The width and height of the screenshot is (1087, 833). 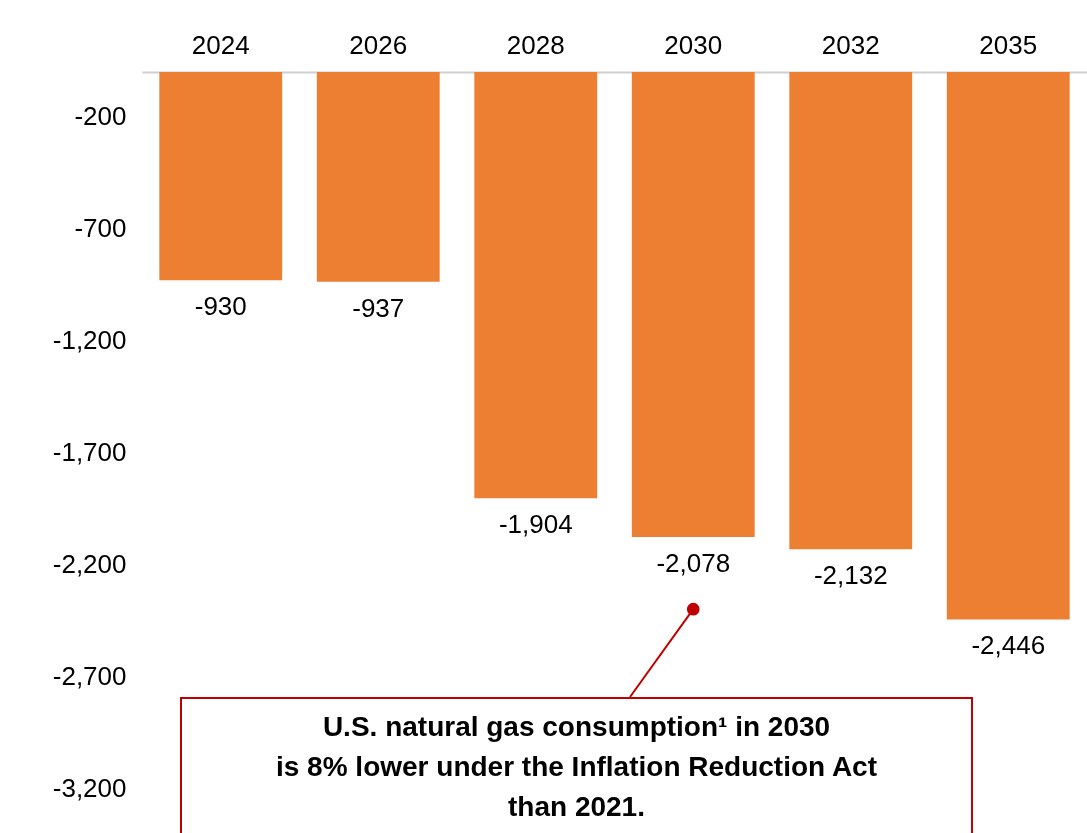 I want to click on y-tick-label: -200, so click(x=100, y=116).